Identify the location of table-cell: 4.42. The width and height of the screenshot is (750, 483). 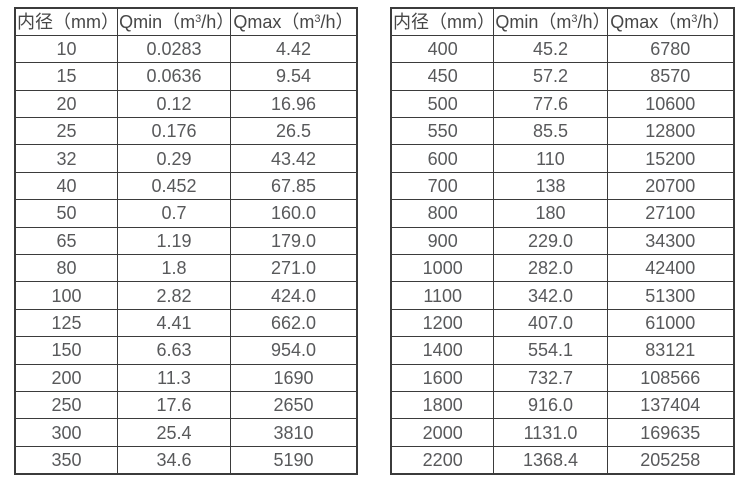
(293, 49).